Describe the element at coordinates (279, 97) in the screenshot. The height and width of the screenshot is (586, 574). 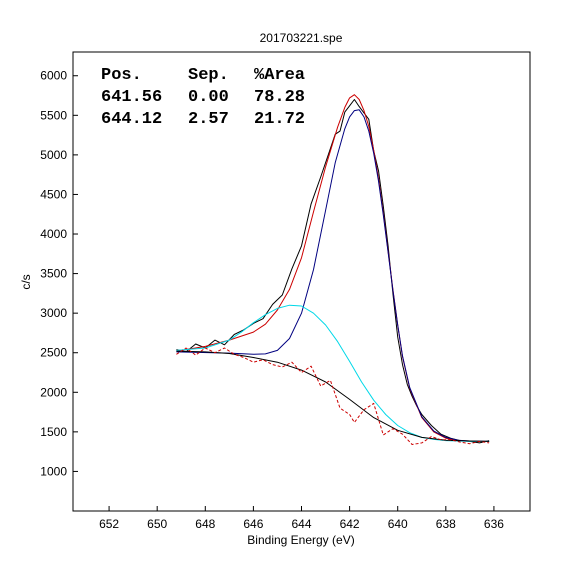
I see `peak-table-cell: 78.28` at that location.